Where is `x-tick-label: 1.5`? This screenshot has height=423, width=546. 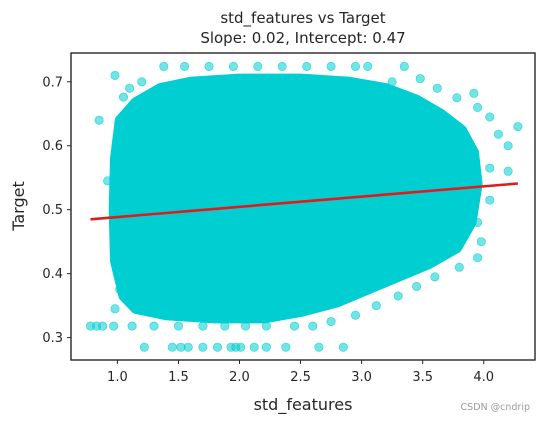 x-tick-label: 1.5 is located at coordinates (178, 377).